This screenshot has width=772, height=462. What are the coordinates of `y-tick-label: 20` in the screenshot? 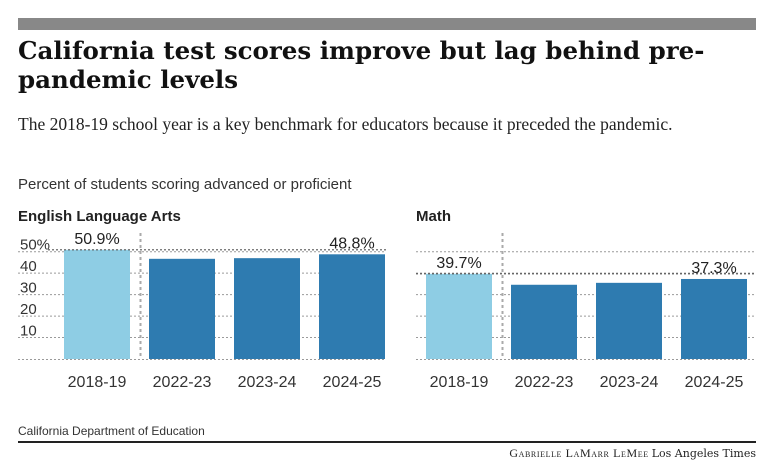 It's located at (28, 309).